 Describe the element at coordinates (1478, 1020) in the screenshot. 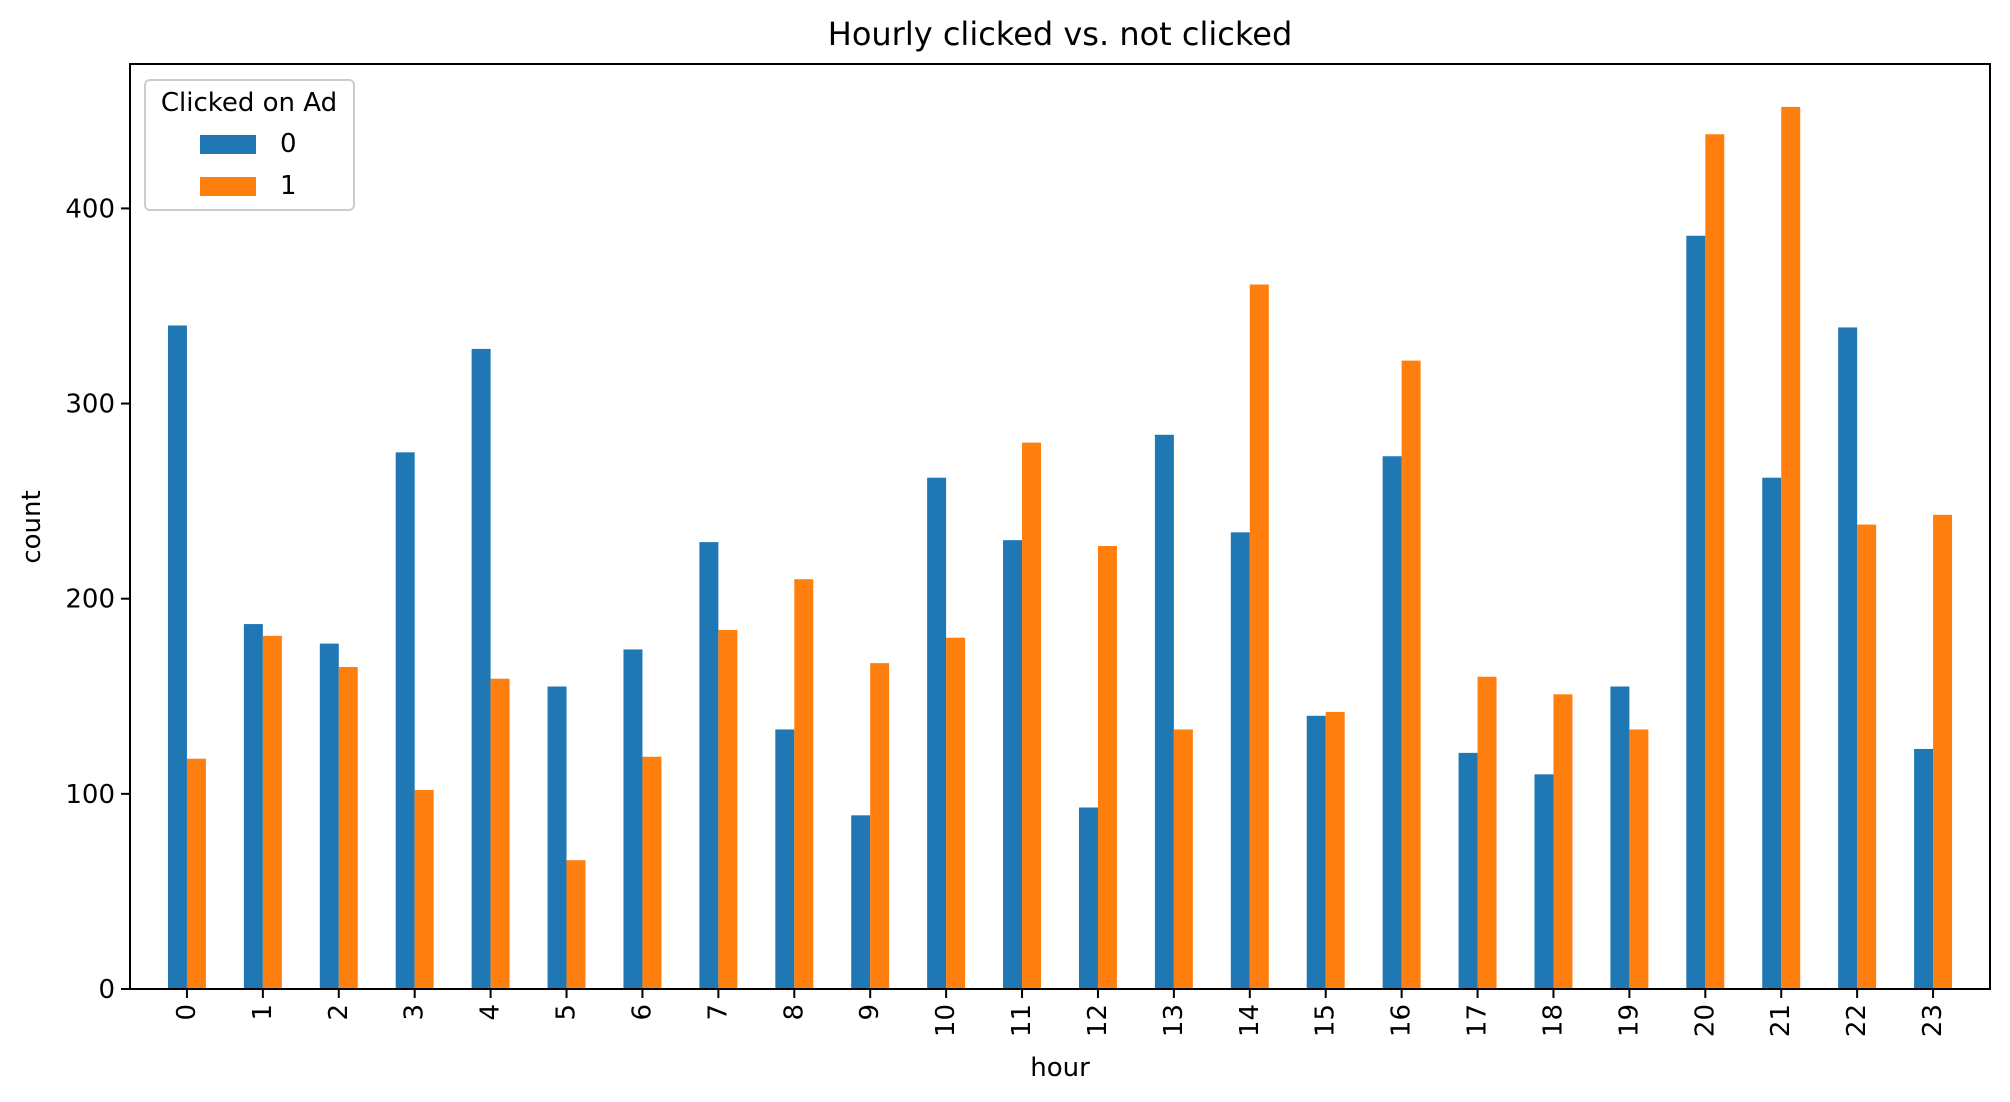

I see `x-tick-label-17: 17` at that location.